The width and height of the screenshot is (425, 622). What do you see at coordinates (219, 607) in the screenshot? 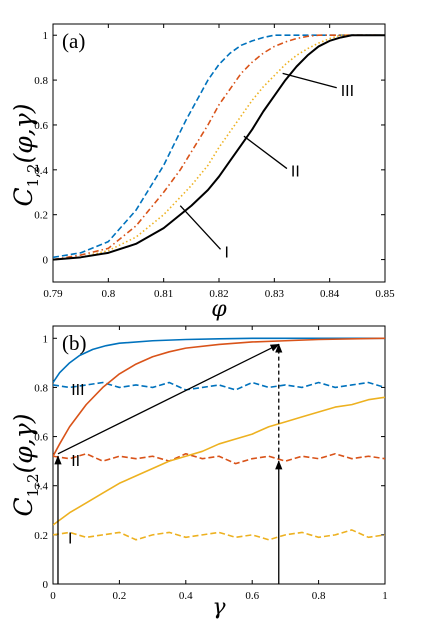
I see `x-axis-label: γ` at bounding box center [219, 607].